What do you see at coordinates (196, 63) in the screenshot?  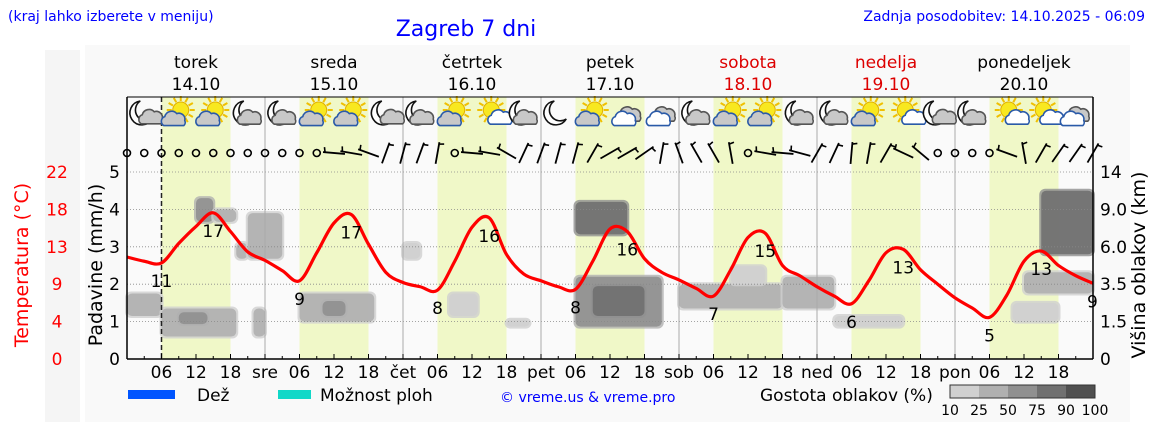 I see `day-name: torek` at bounding box center [196, 63].